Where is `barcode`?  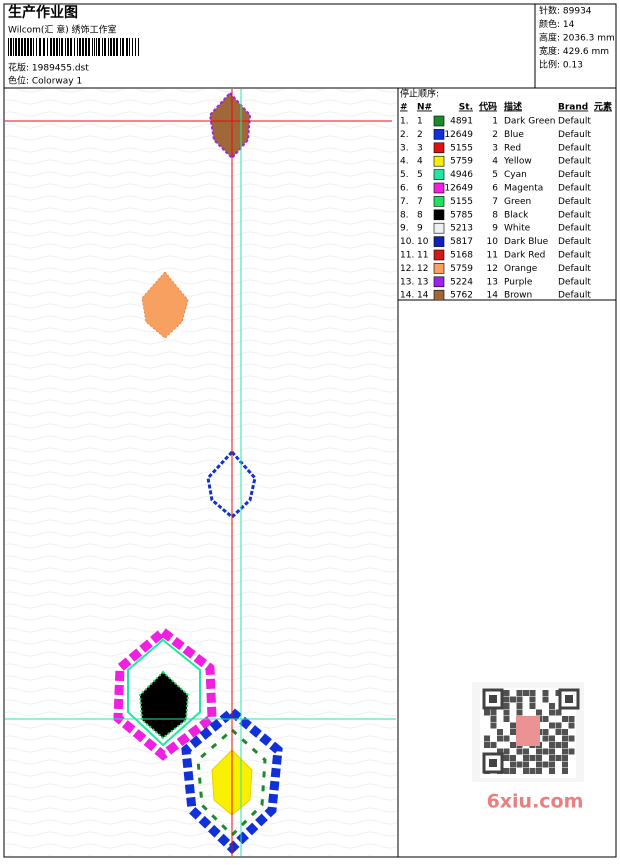 barcode is located at coordinates (73, 47).